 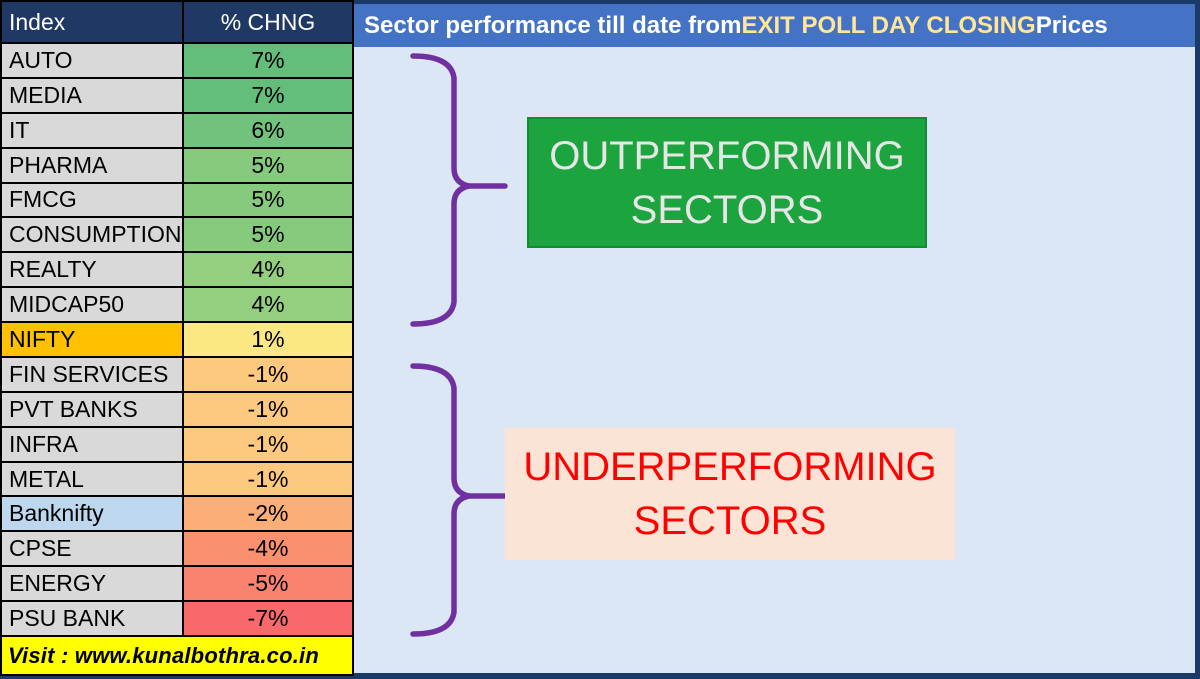 I want to click on index-cell: ENERGY, so click(x=92, y=584).